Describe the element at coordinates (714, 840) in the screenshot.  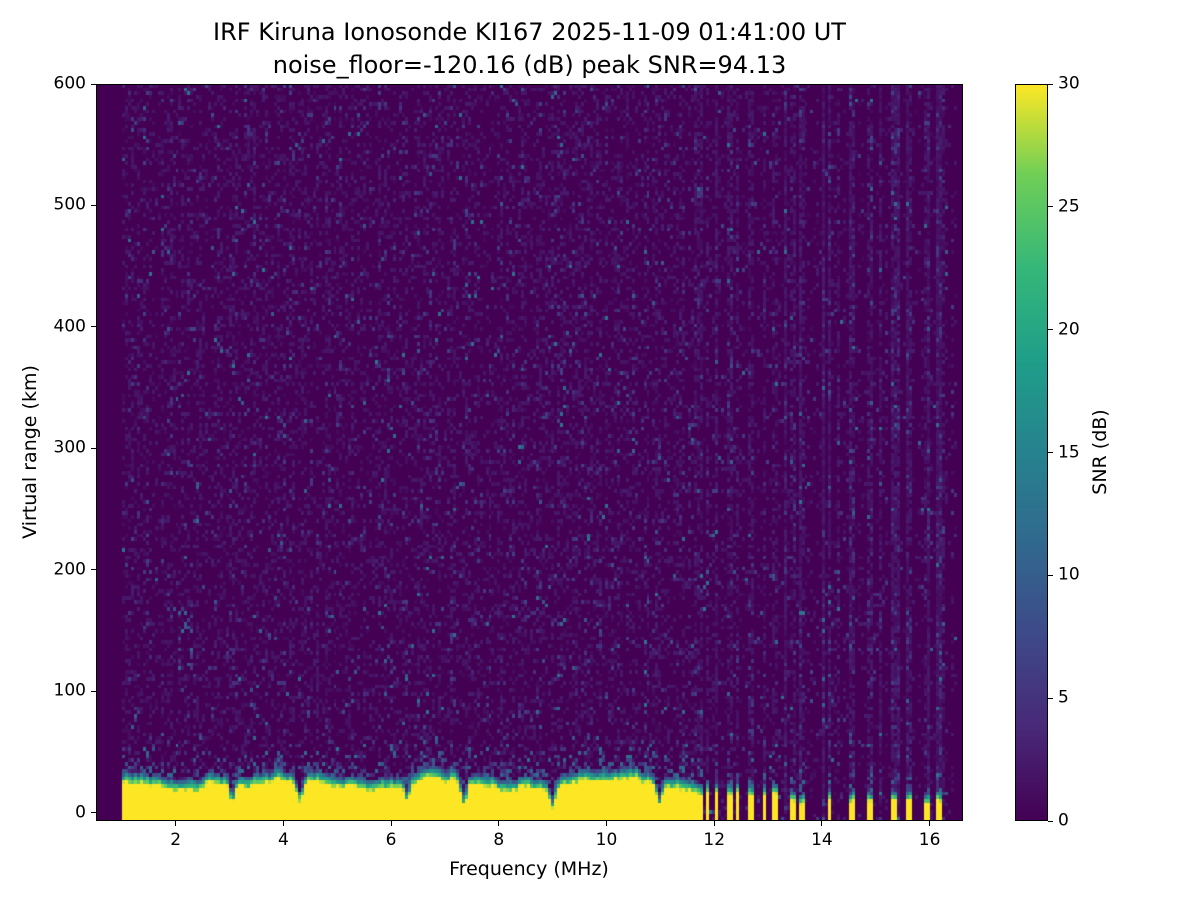
I see `x-tick-label-12: 12` at that location.